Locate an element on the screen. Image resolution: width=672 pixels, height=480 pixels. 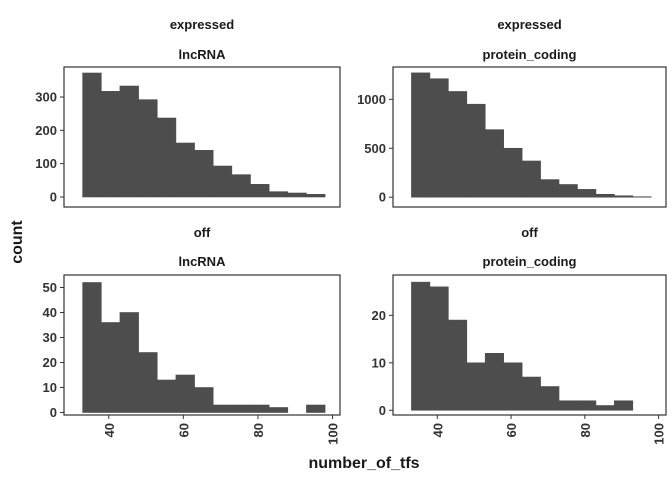
y-tick-label: 500 is located at coordinates (375, 148).